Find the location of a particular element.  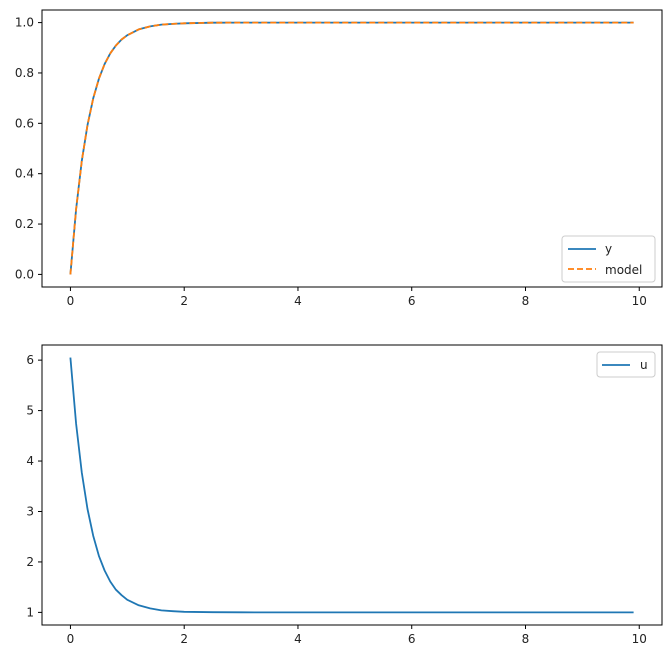

y-tick-label: 0.0 is located at coordinates (24, 274).